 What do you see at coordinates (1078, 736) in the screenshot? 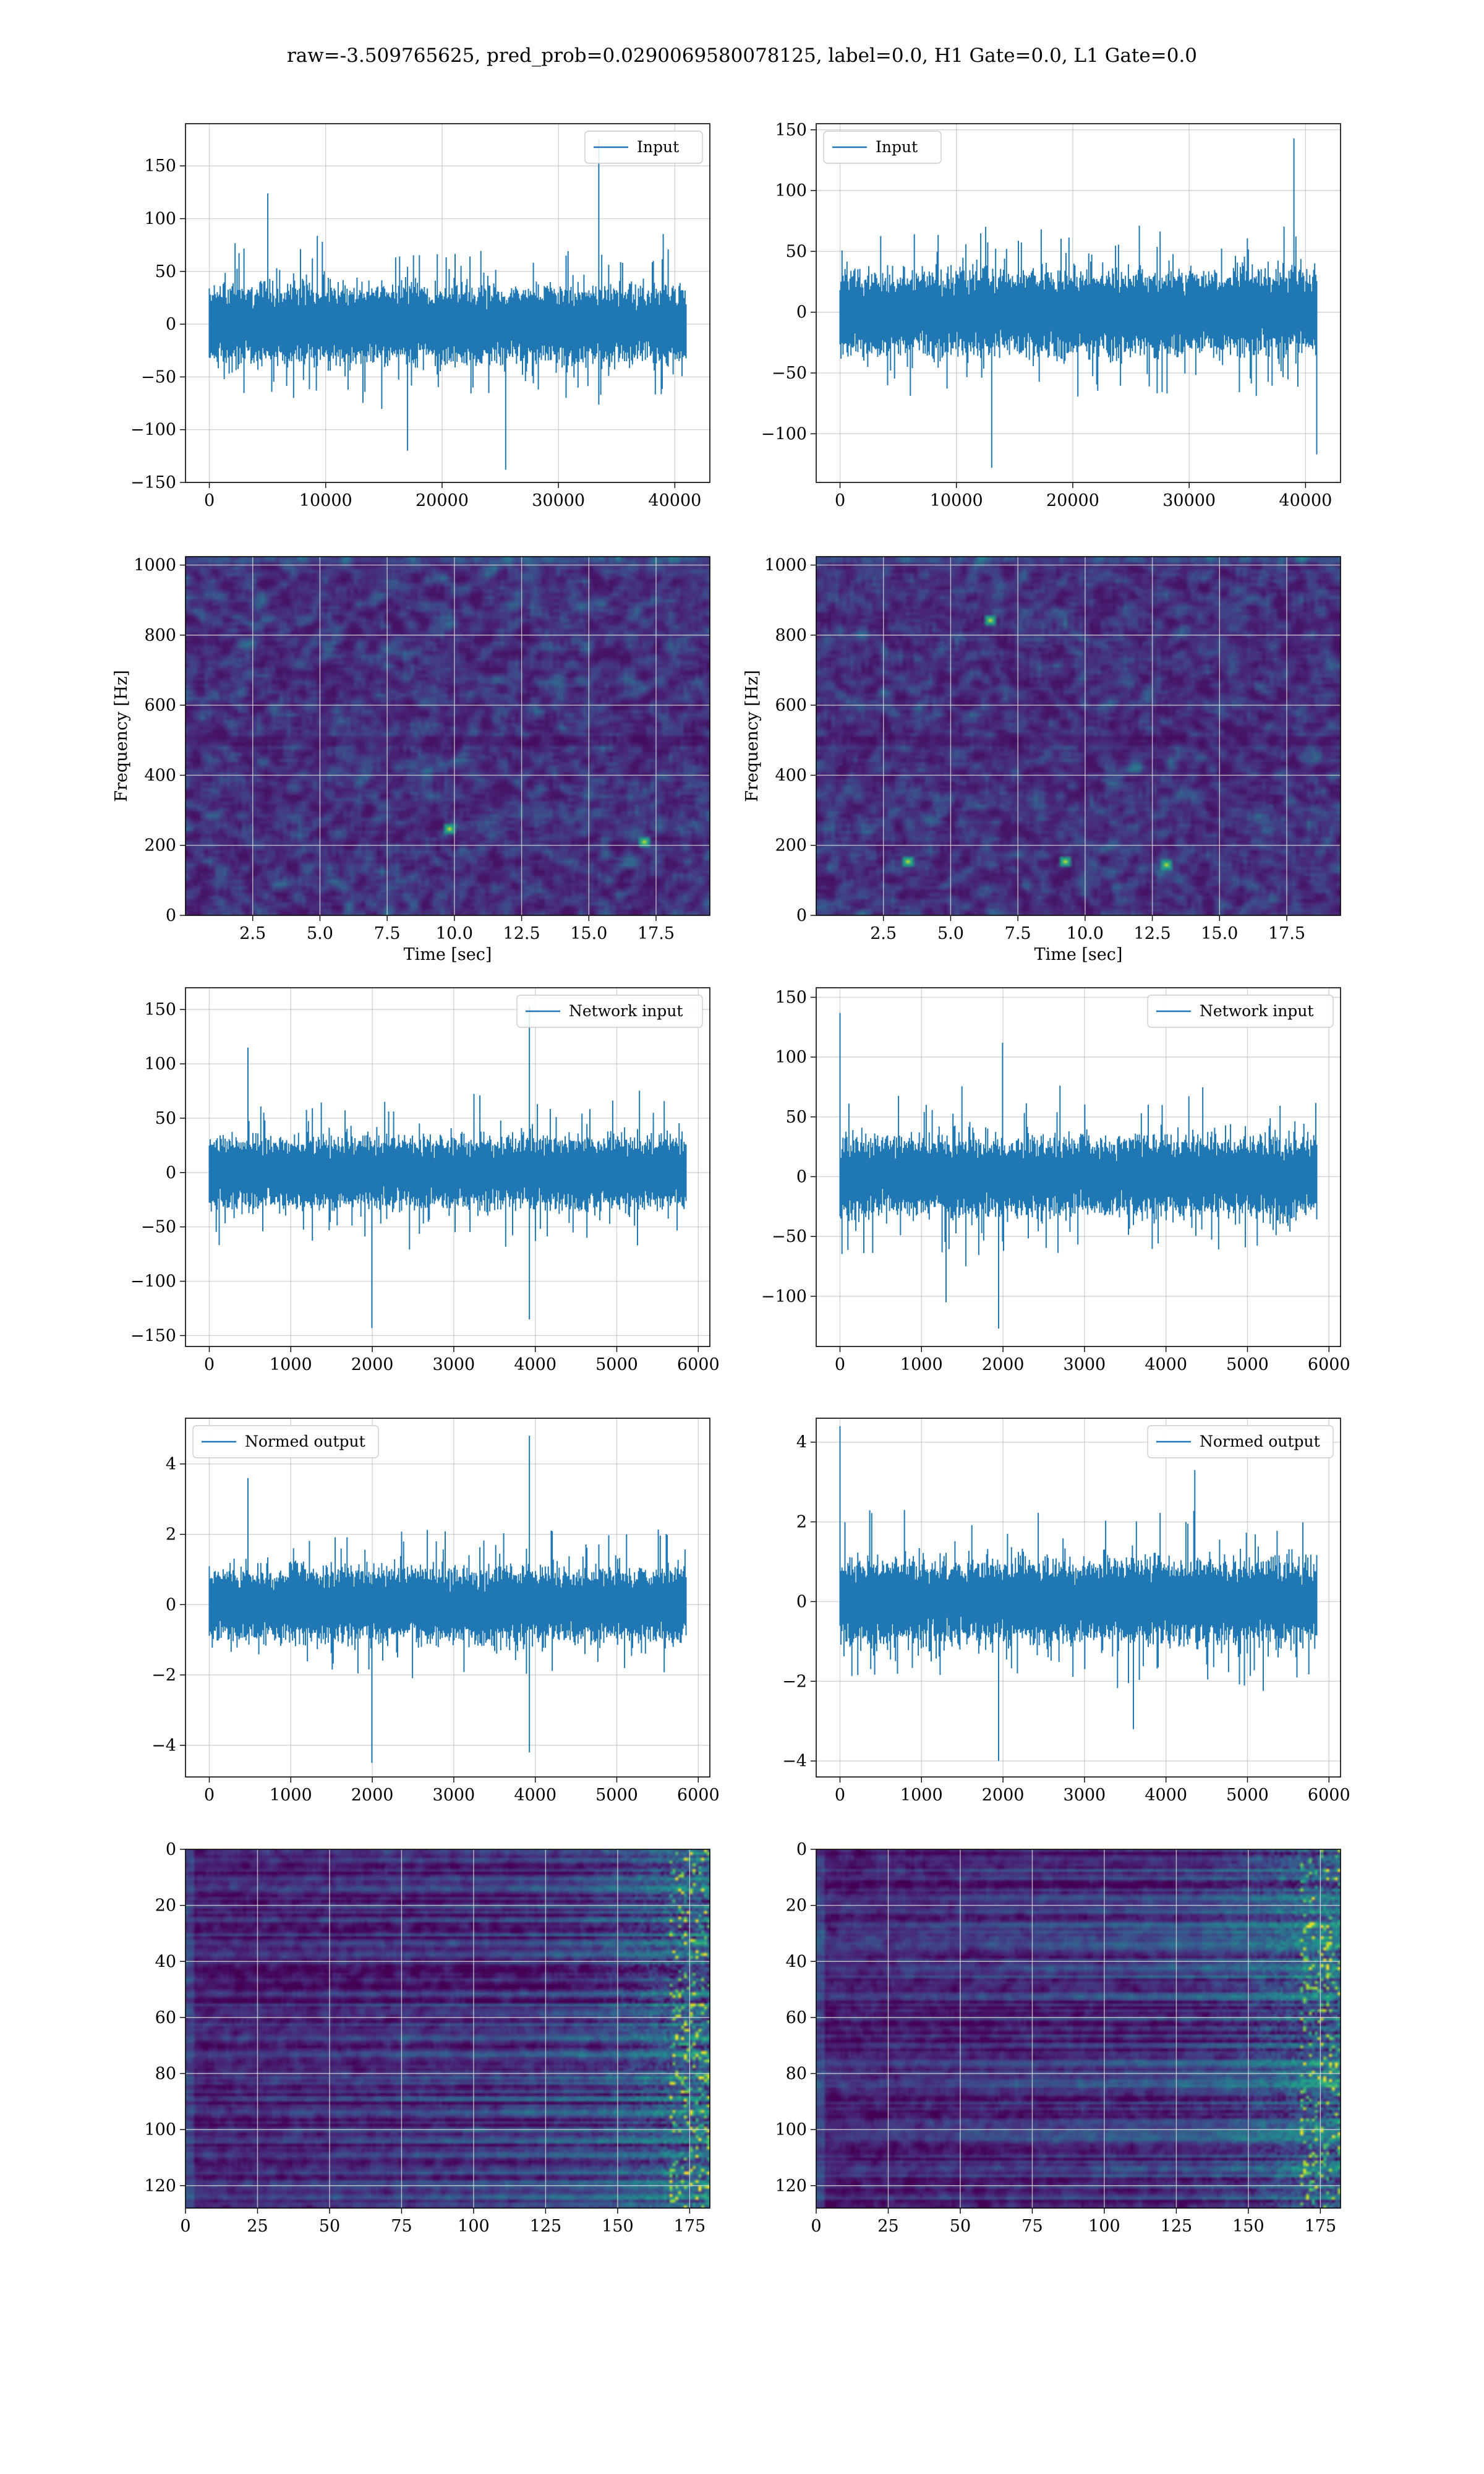
I see `spec-l1-grid` at bounding box center [1078, 736].